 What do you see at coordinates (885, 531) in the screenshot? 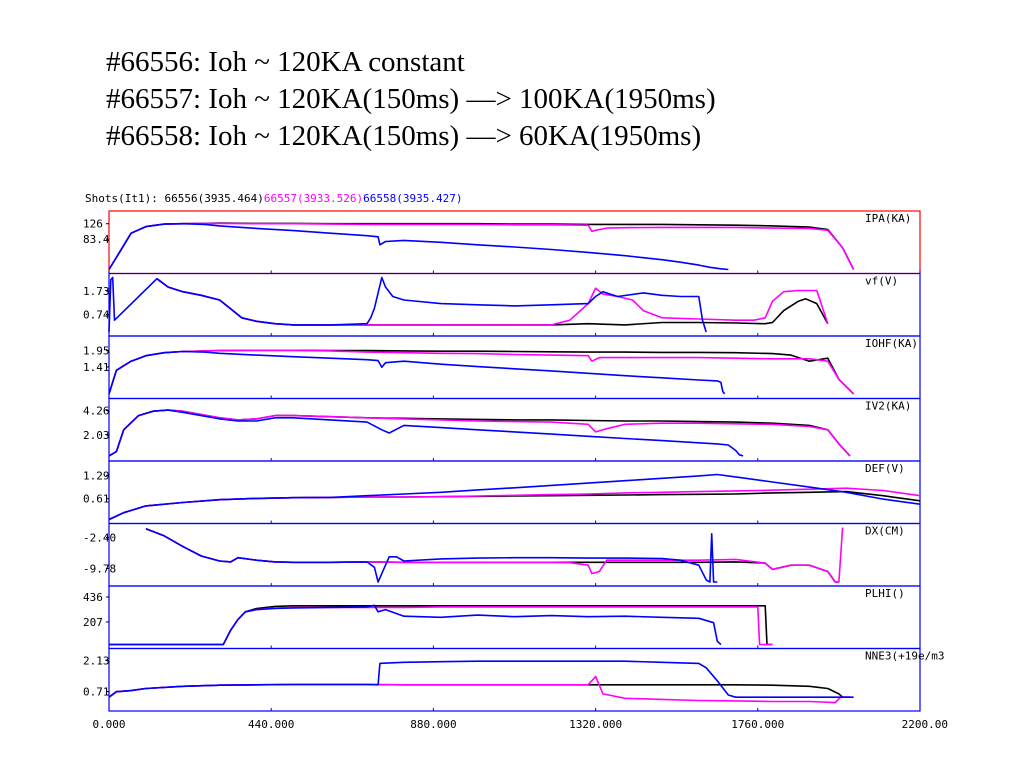
I see `panel-label-6: DX(CM)` at bounding box center [885, 531].